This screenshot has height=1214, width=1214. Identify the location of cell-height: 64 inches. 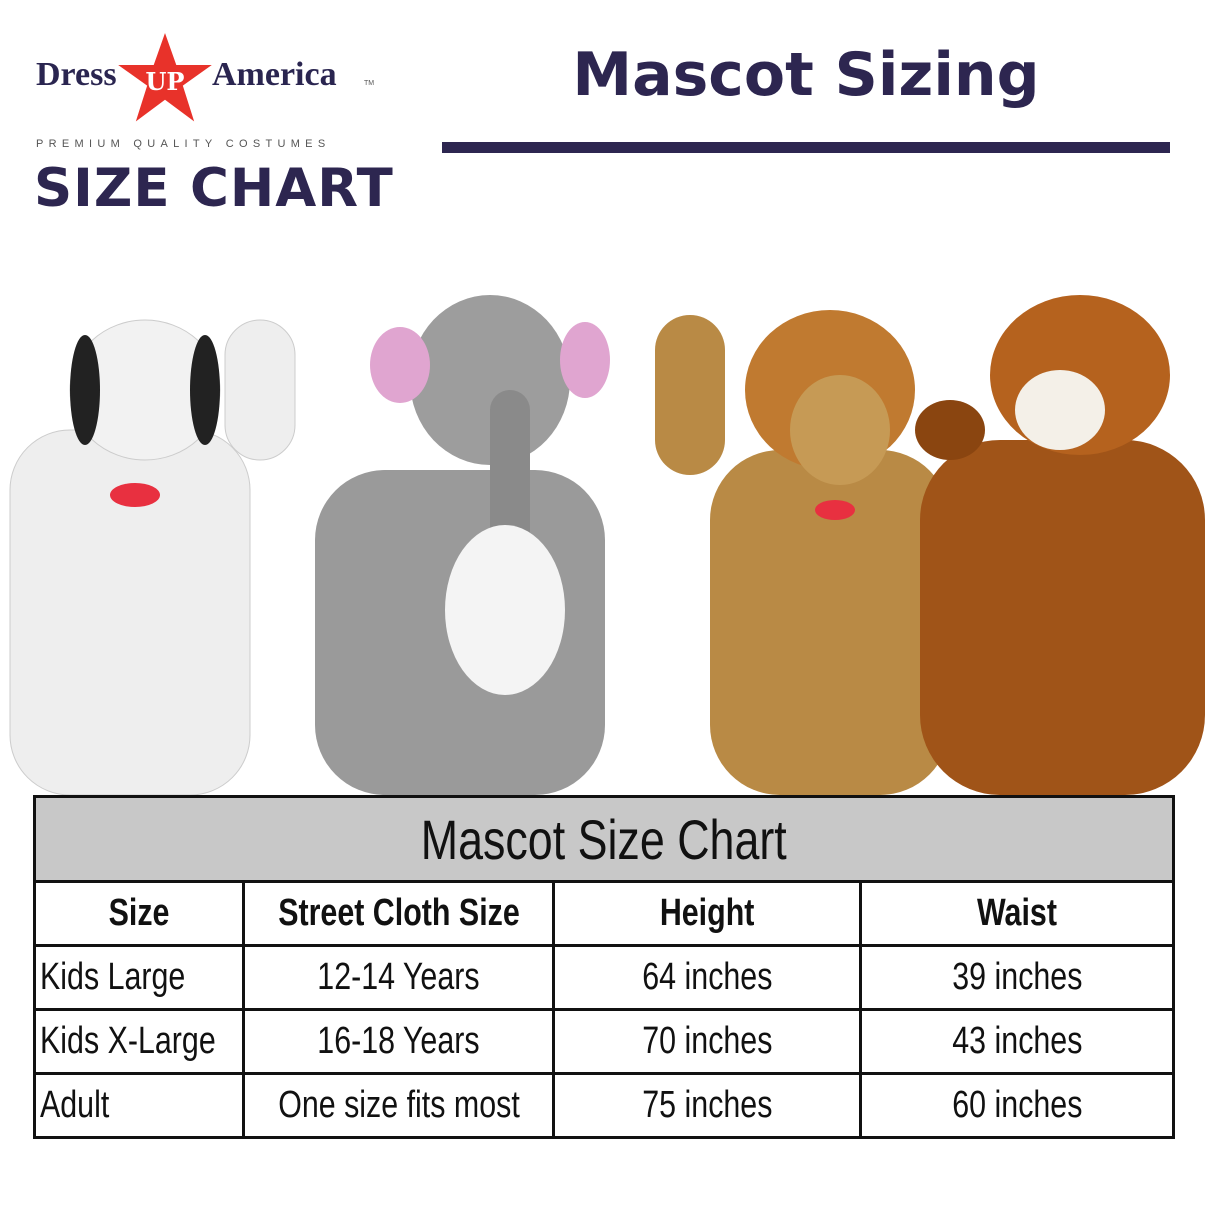
(707, 977).